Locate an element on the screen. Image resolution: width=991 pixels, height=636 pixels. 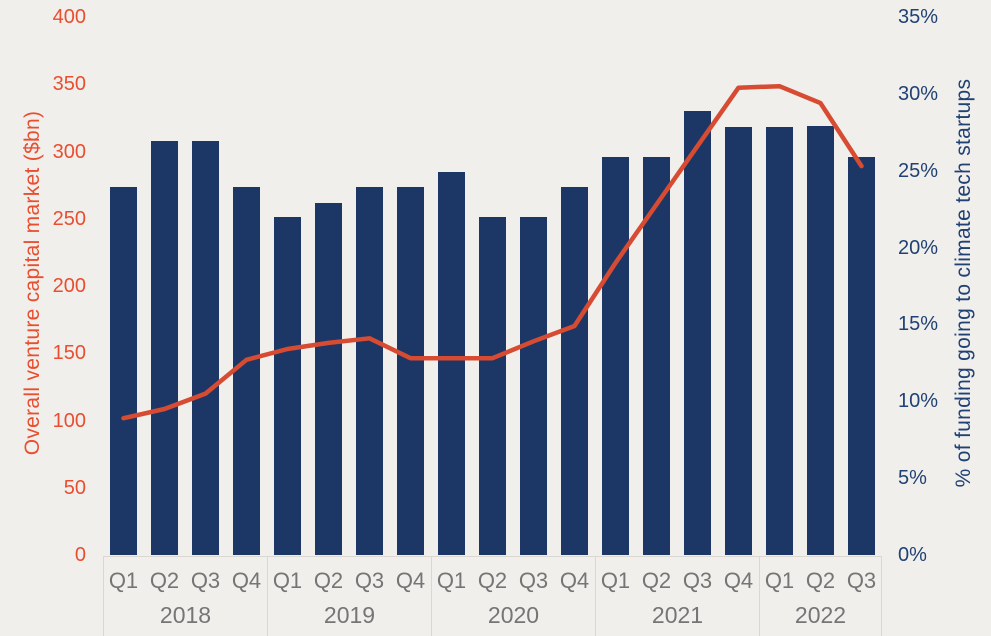
left-axis-tick-350: 350 is located at coordinates (69, 84).